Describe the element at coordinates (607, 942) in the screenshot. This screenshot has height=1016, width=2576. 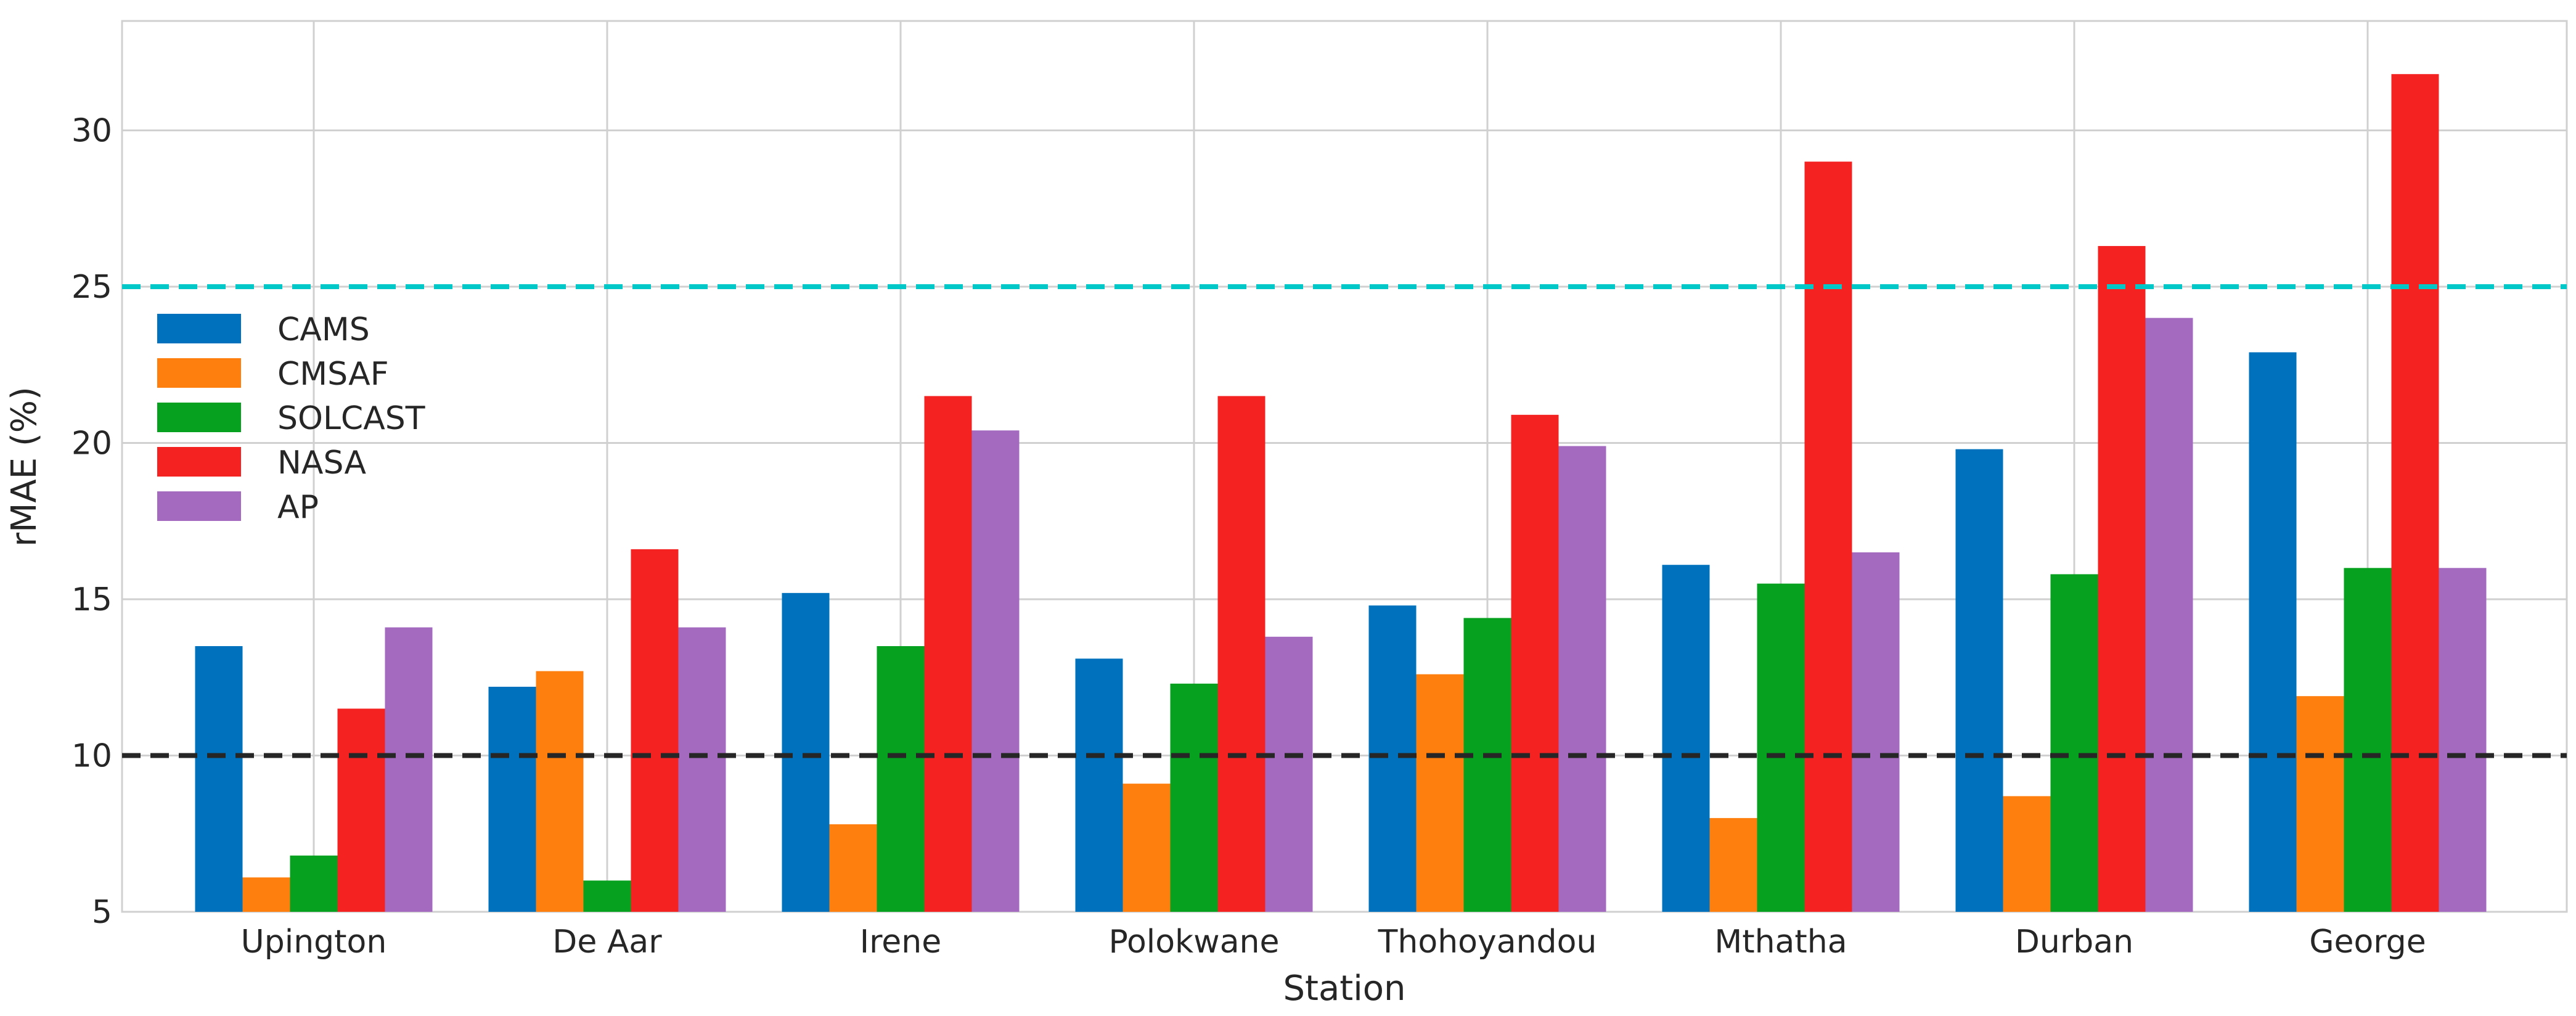
I see `x-tick-label: De Aar` at that location.